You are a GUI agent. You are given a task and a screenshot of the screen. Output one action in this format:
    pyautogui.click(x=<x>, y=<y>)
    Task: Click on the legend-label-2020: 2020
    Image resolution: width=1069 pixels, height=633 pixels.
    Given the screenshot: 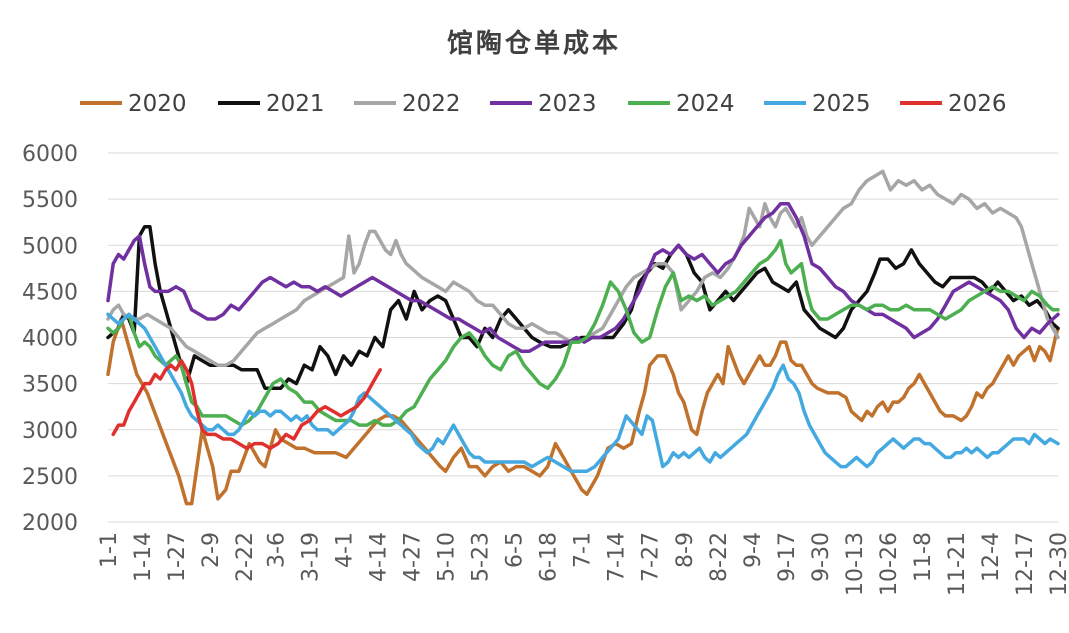 What is the action you would take?
    pyautogui.click(x=157, y=104)
    